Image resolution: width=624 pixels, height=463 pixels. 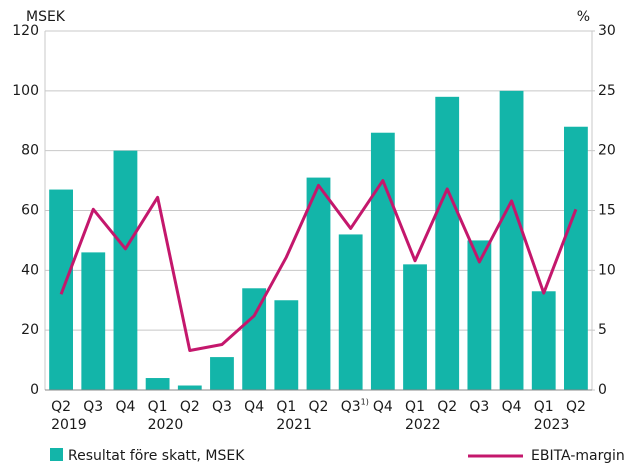 I want to click on legend-label: Resultat före skatt, MSEK, so click(x=156, y=455).